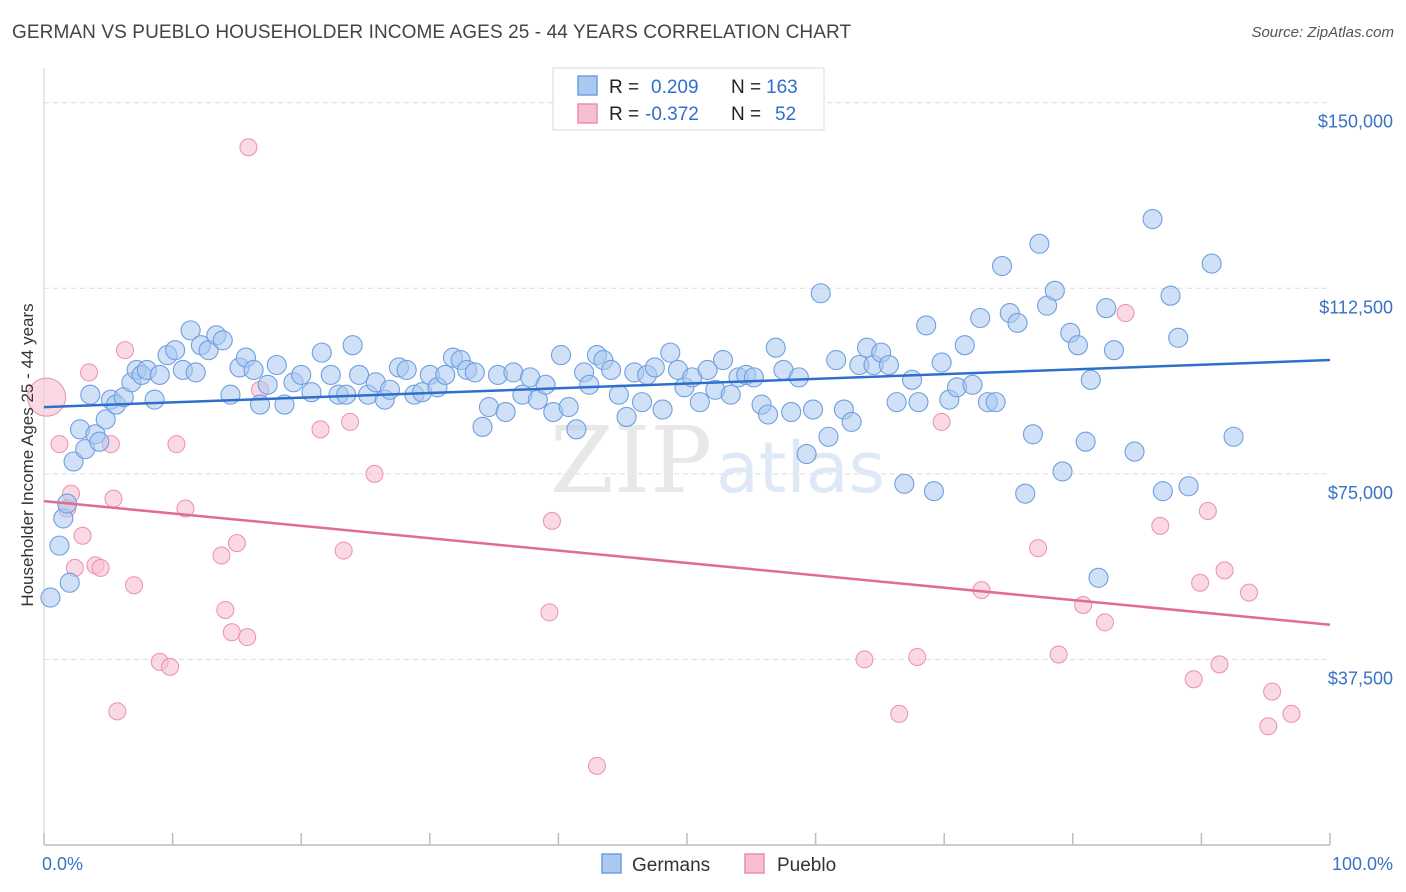 Image resolution: width=1406 pixels, height=892 pixels. Describe the element at coordinates (785, 114) in the screenshot. I see `legend-pueblo-n-value: 52` at that location.